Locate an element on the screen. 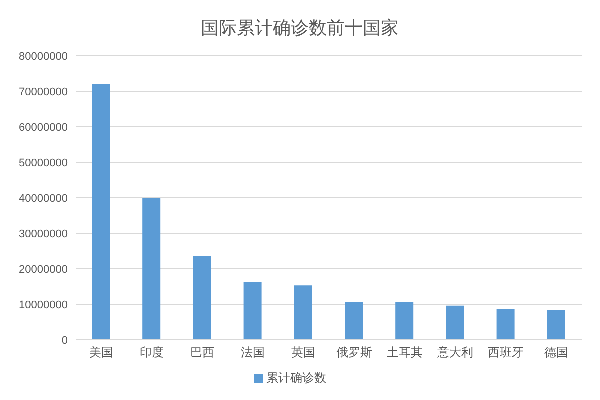  y-tick-label: 0 is located at coordinates (65, 340).